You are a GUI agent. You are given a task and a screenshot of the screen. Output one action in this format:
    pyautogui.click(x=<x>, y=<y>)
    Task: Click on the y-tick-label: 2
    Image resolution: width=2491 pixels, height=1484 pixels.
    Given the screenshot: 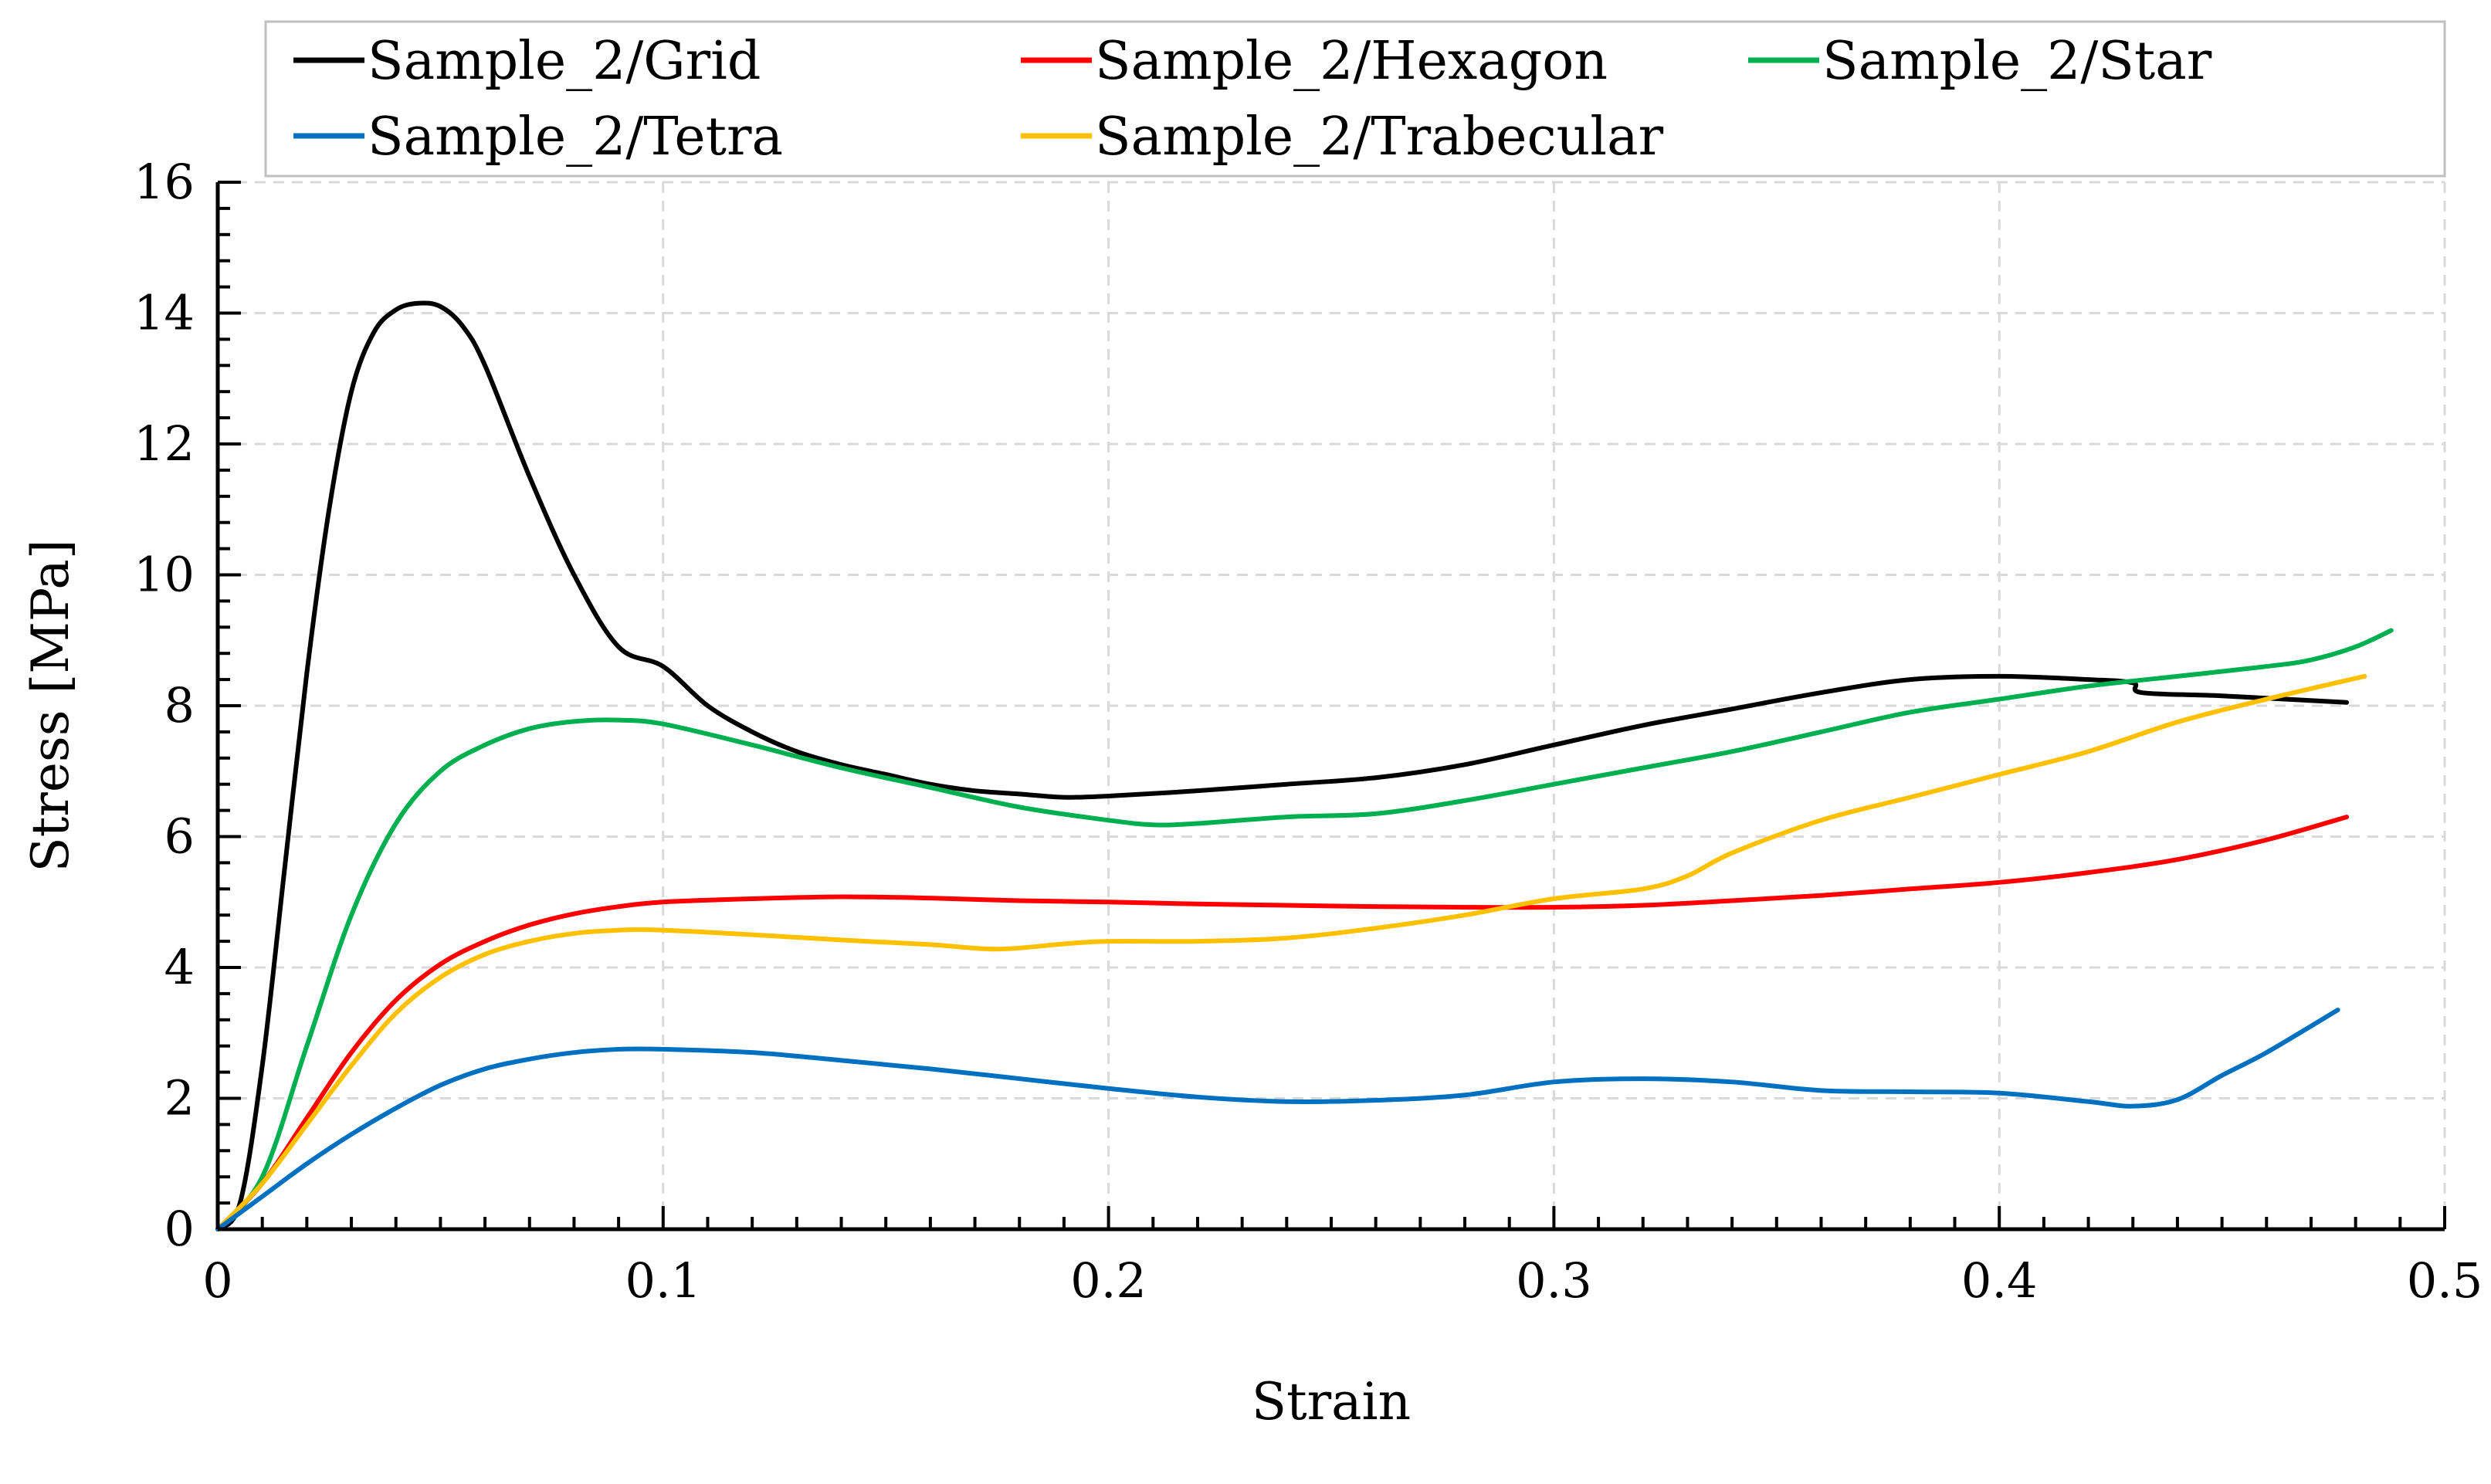 What is the action you would take?
    pyautogui.click(x=180, y=1098)
    